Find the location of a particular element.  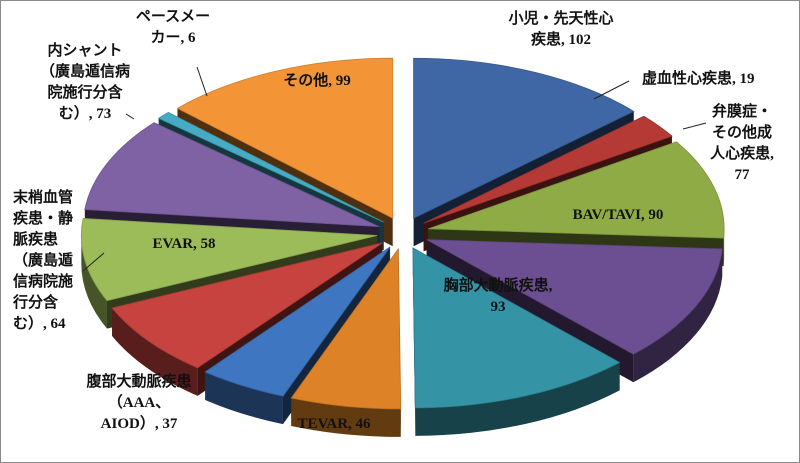

data-label: 虚血性心疾患, 19 is located at coordinates (698, 78).